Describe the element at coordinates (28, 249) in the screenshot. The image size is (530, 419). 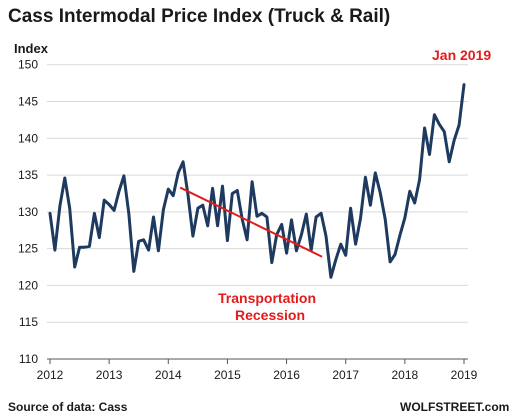
I see `y-tick-125: 125` at that location.